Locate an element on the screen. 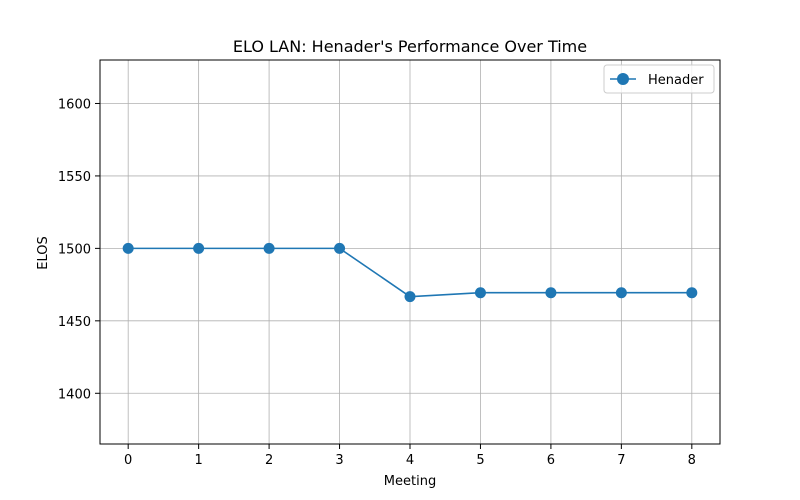  x-tick-label: 4 is located at coordinates (410, 460).